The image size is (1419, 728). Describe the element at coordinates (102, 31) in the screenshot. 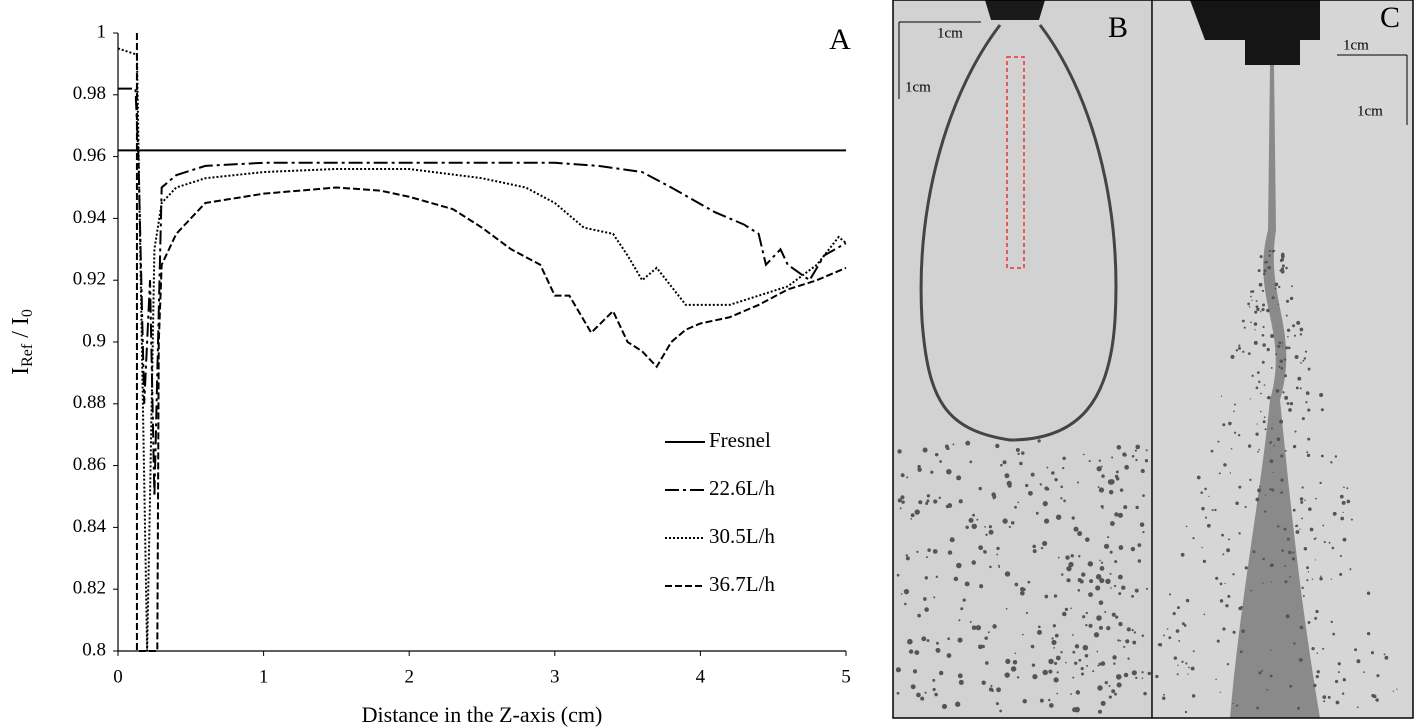

I see `y-tick-label: 1` at that location.